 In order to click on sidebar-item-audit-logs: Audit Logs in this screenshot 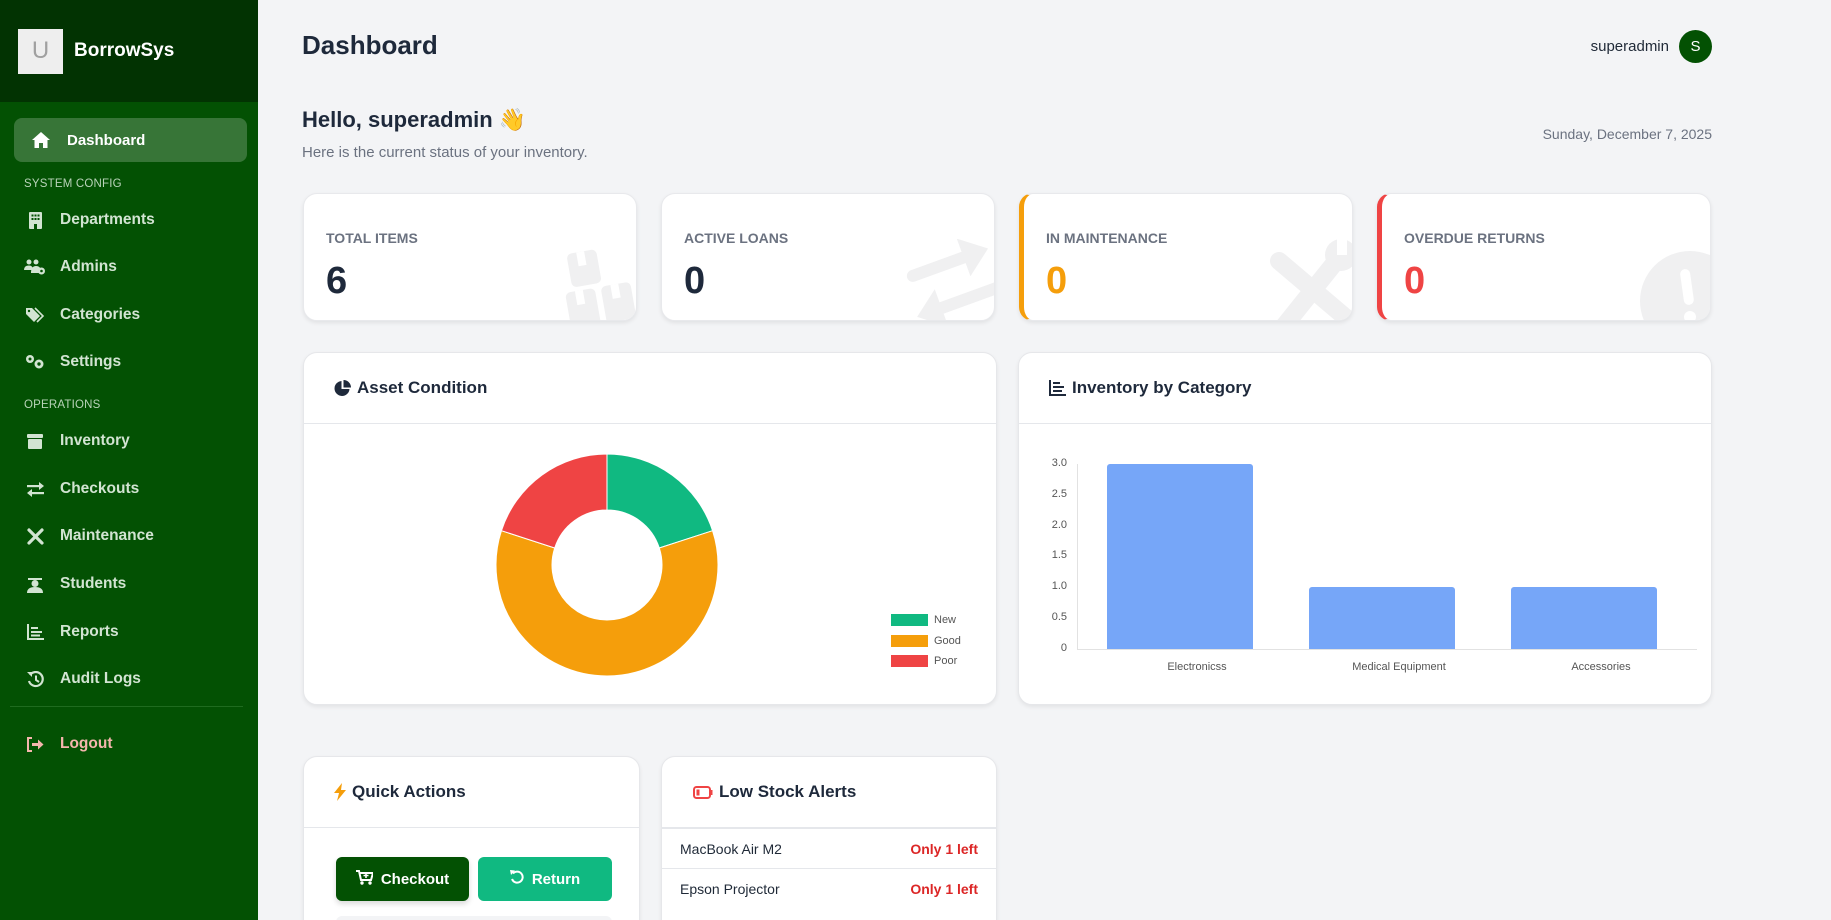, I will do `click(134, 679)`.